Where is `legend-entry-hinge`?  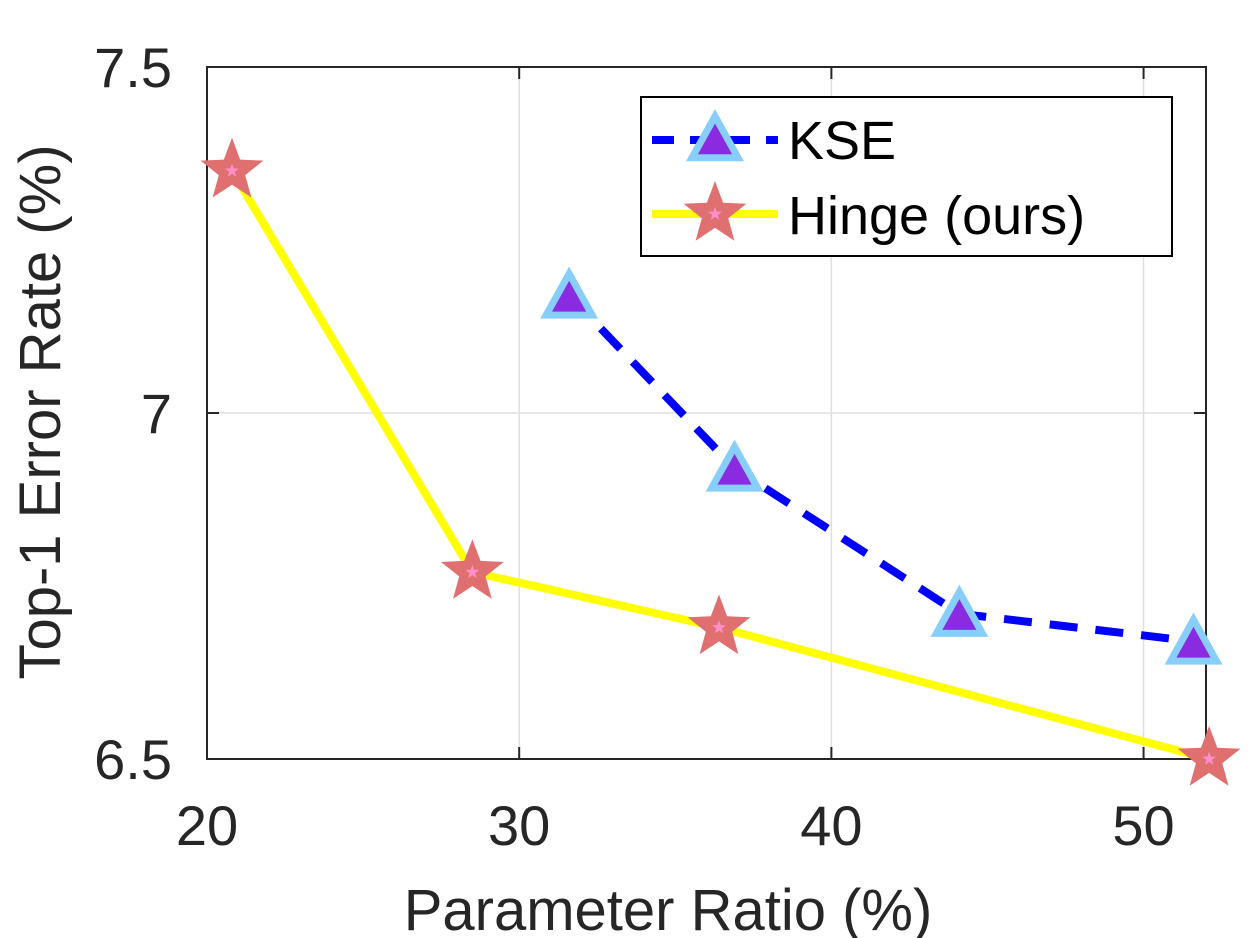 legend-entry-hinge is located at coordinates (715, 211).